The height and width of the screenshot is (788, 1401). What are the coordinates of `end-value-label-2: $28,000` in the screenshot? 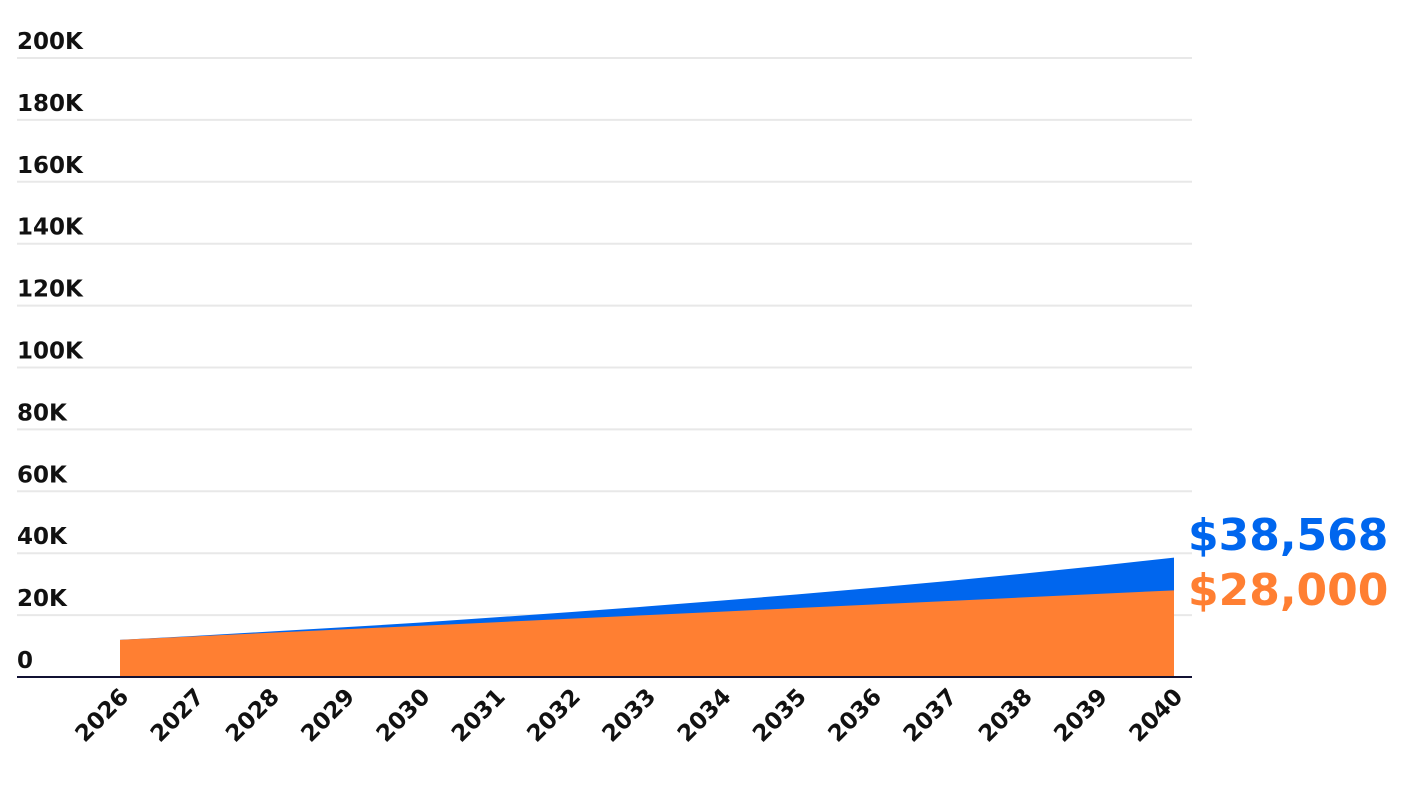 It's located at (1288, 590).